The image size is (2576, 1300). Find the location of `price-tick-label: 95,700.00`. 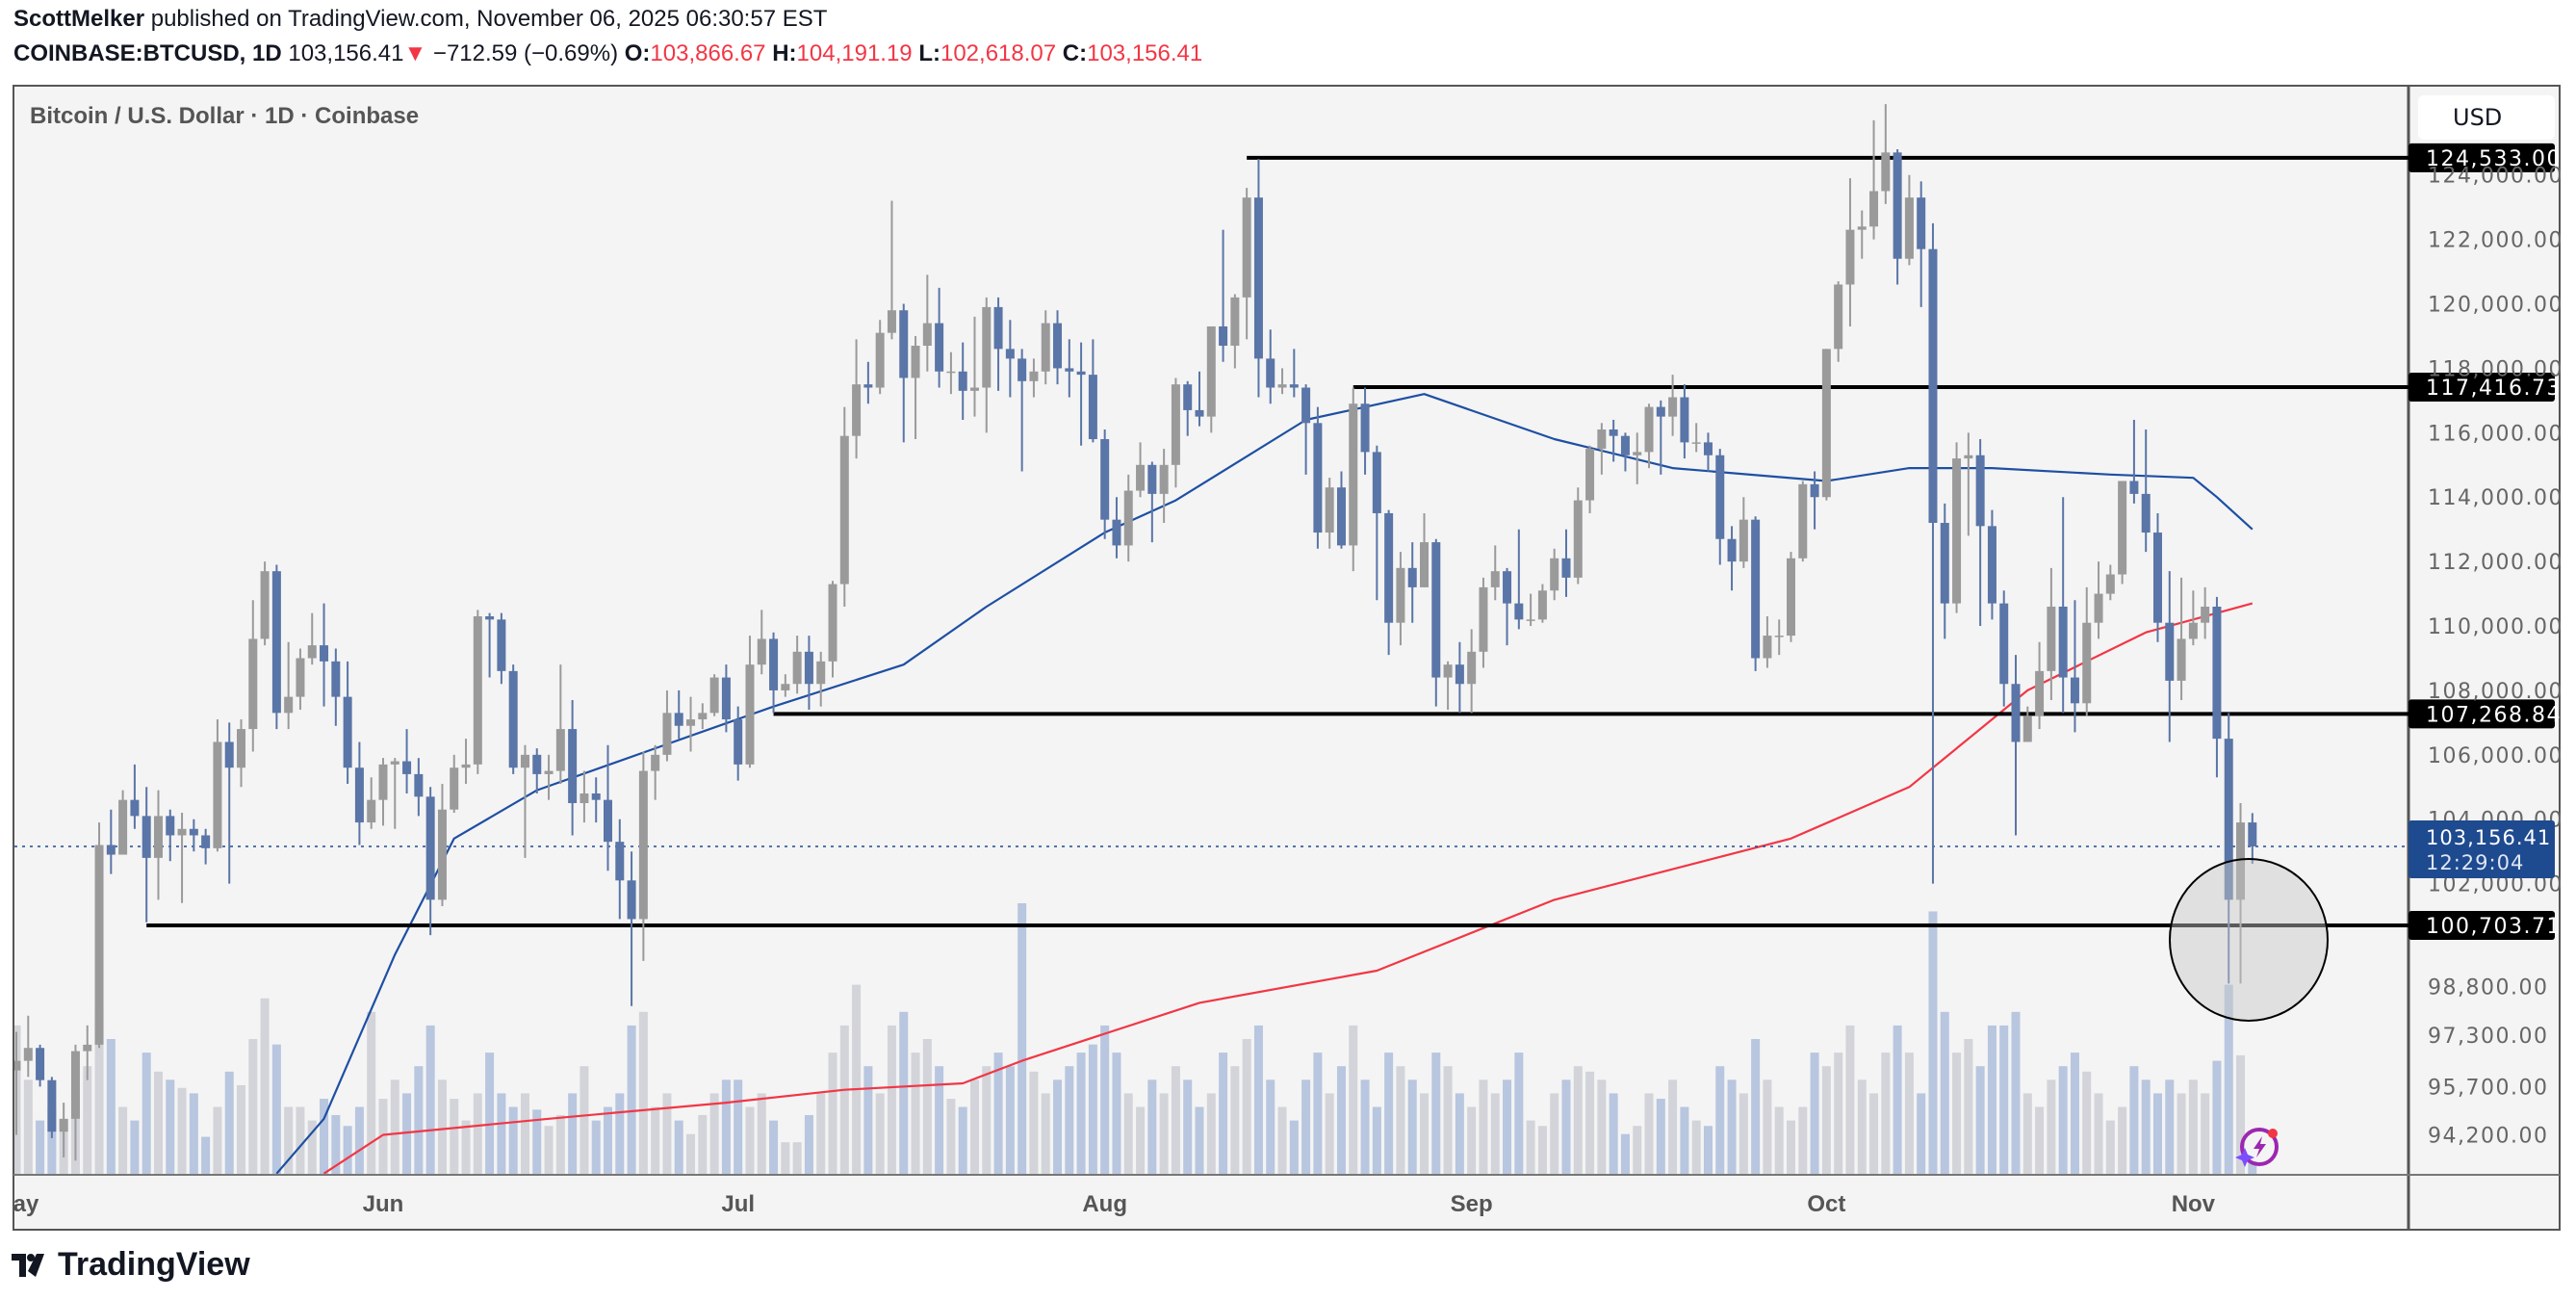

price-tick-label: 95,700.00 is located at coordinates (2488, 1088).